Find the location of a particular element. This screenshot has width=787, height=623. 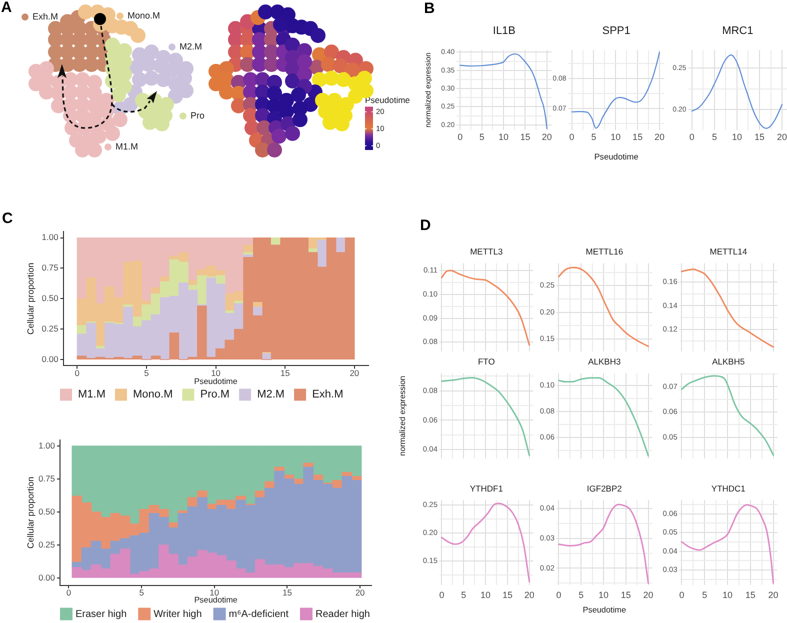

chart-title: METTL16 is located at coordinates (605, 251).